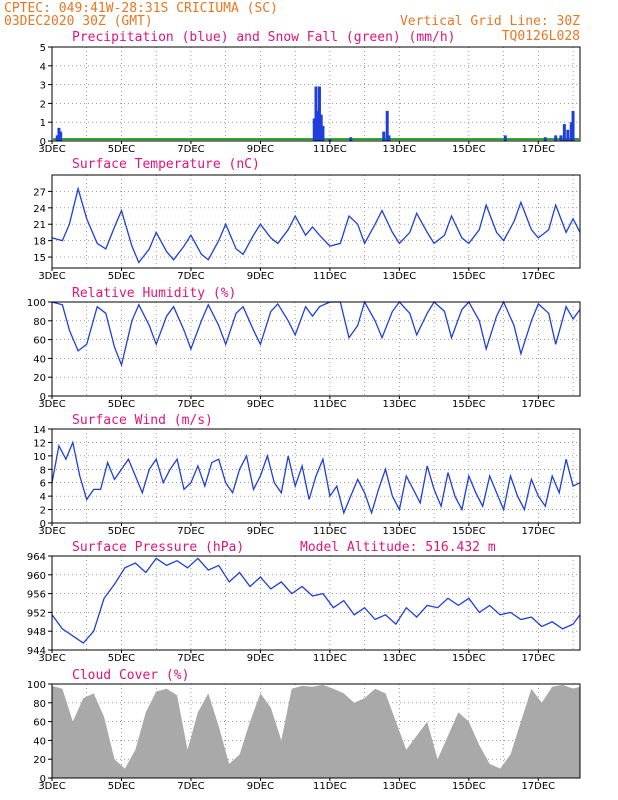 This screenshot has height=800, width=618. Describe the element at coordinates (43, 779) in the screenshot. I see `cloud-ytick-label: 0` at that location.